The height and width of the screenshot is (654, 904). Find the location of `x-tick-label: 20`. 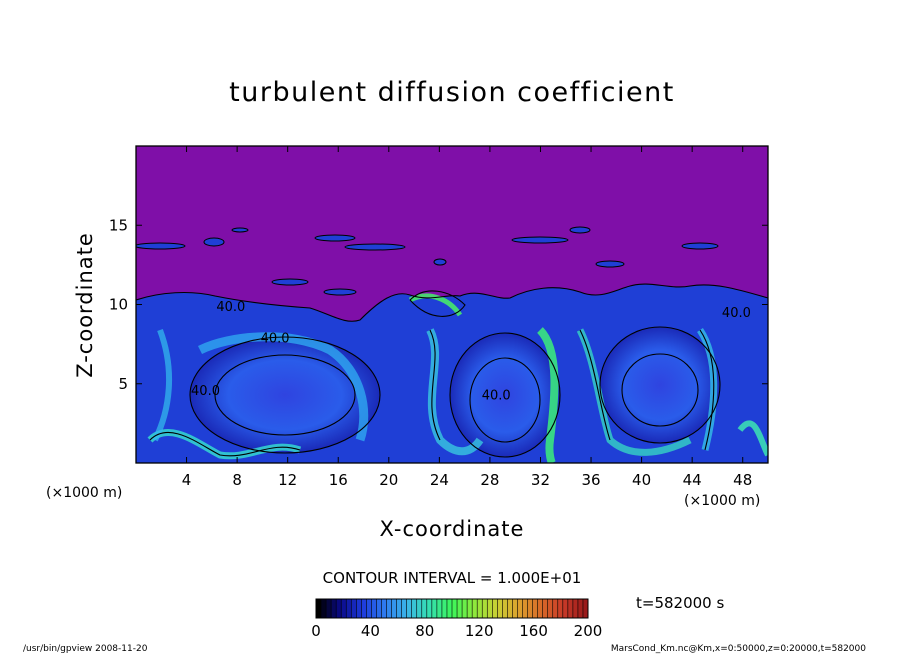

x-tick-label: 20 is located at coordinates (388, 480).